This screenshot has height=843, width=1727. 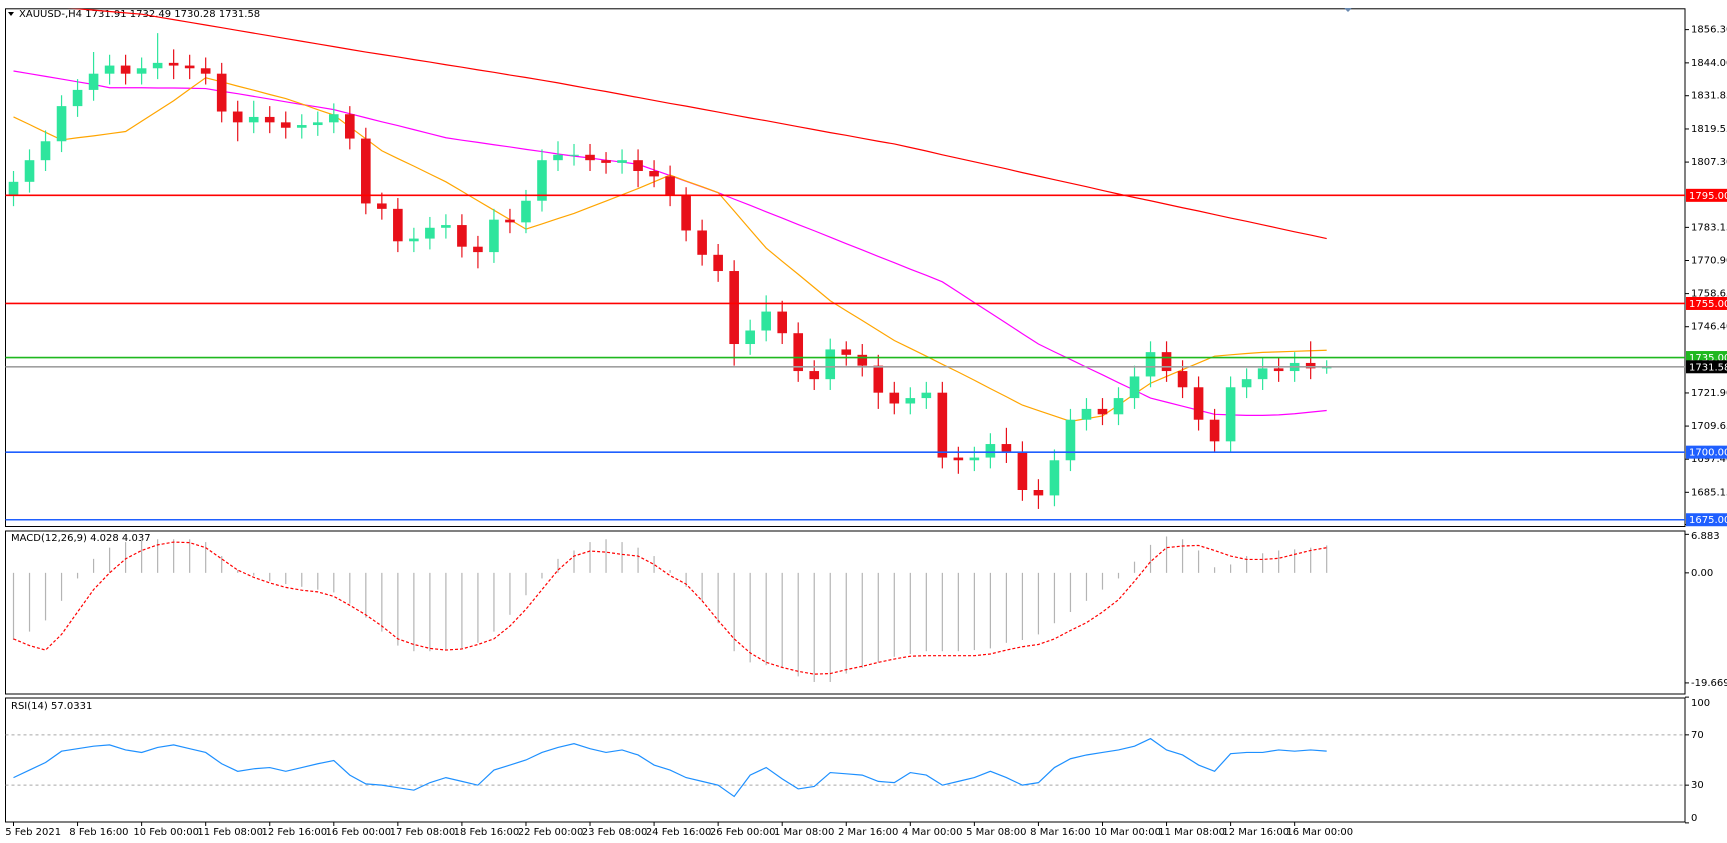 What do you see at coordinates (1709, 162) in the screenshot?
I see `y-tick-label: 1807.30` at bounding box center [1709, 162].